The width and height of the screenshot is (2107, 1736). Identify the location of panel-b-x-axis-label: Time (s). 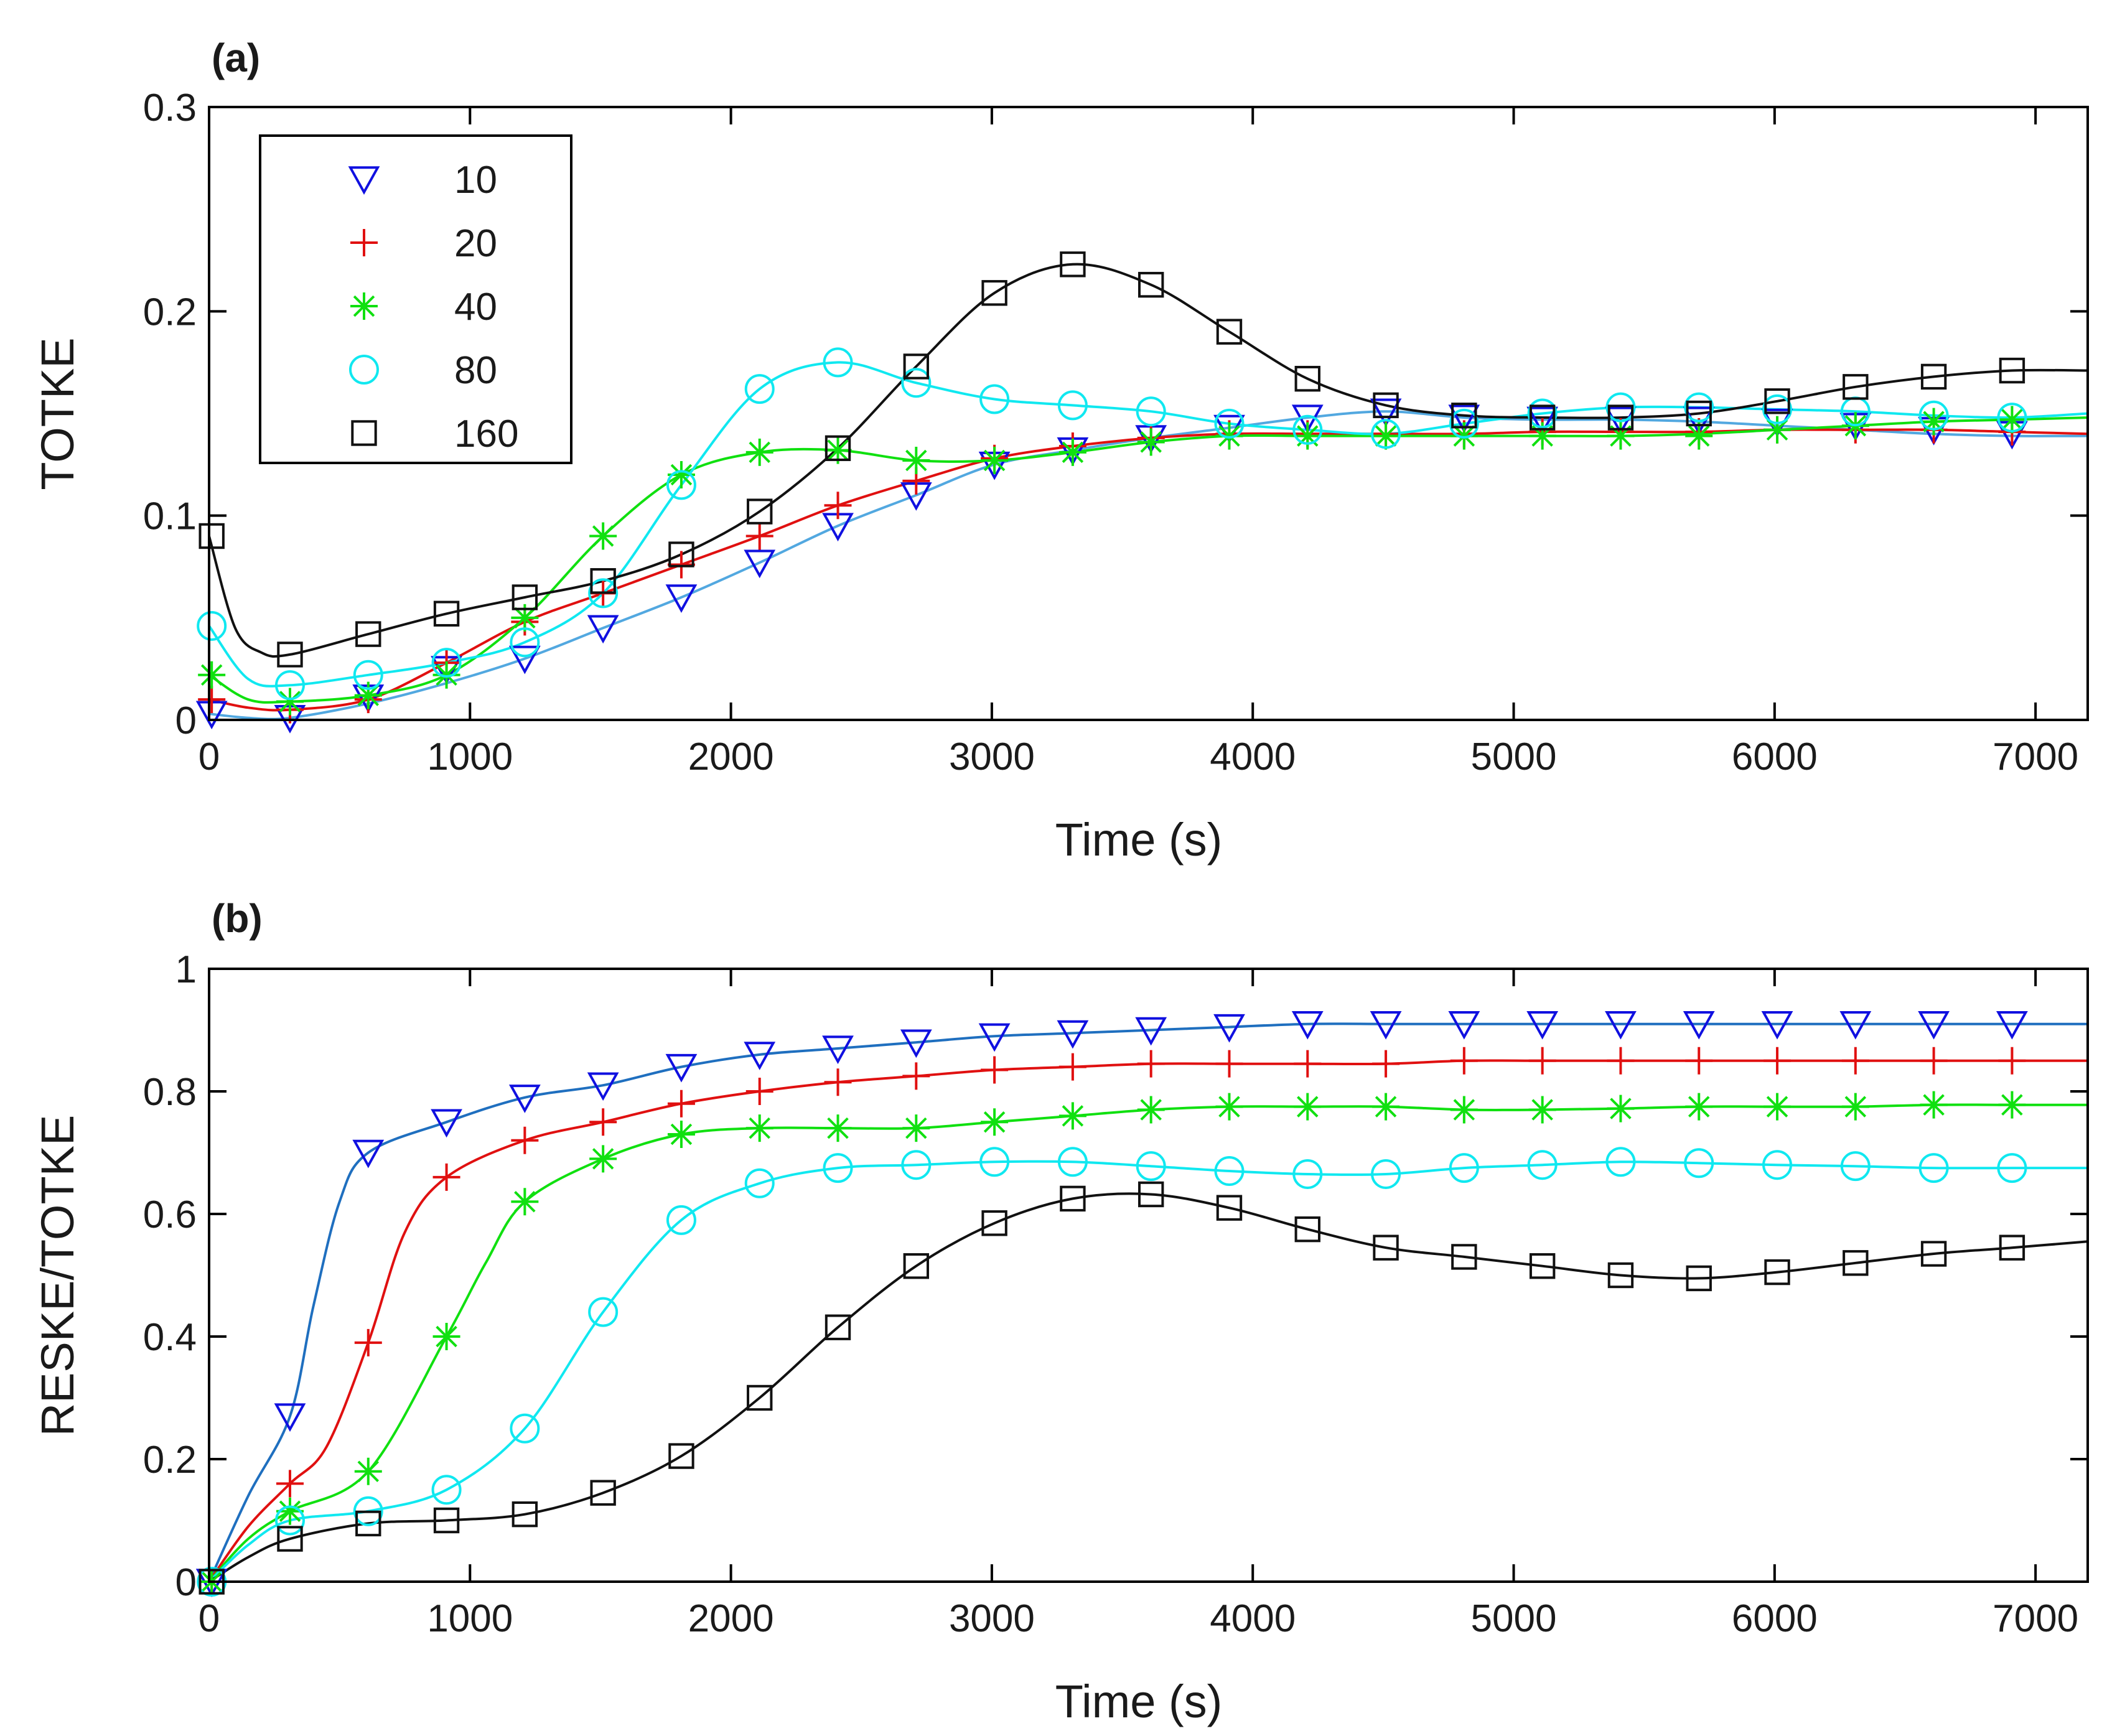
(1139, 1701).